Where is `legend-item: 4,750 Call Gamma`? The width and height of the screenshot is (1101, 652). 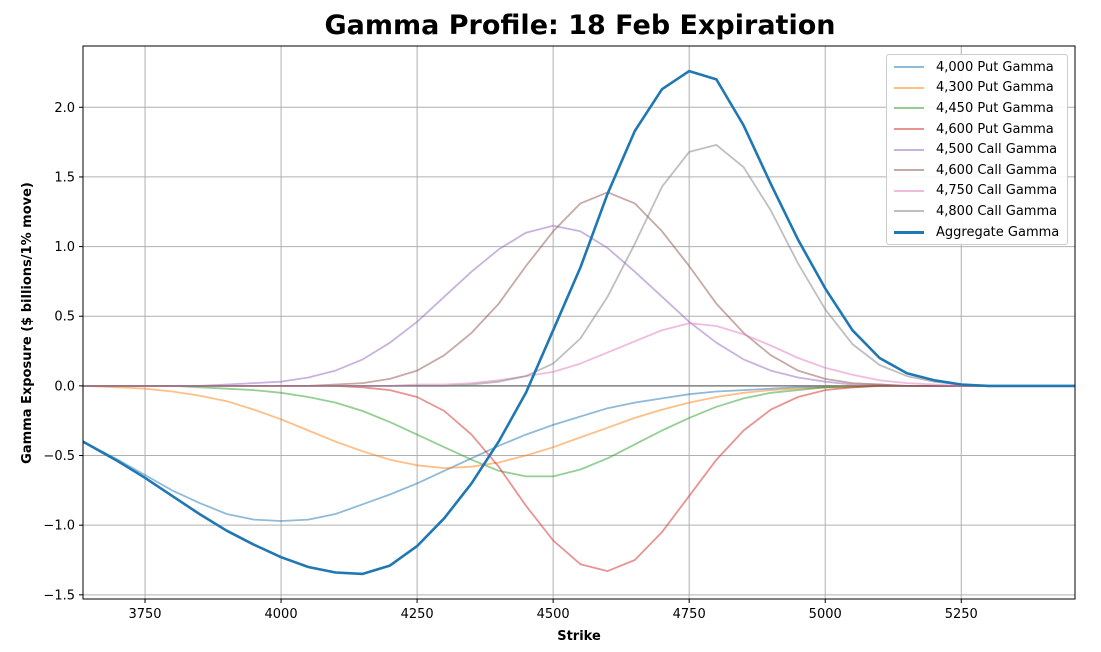 legend-item: 4,750 Call Gamma is located at coordinates (977, 191).